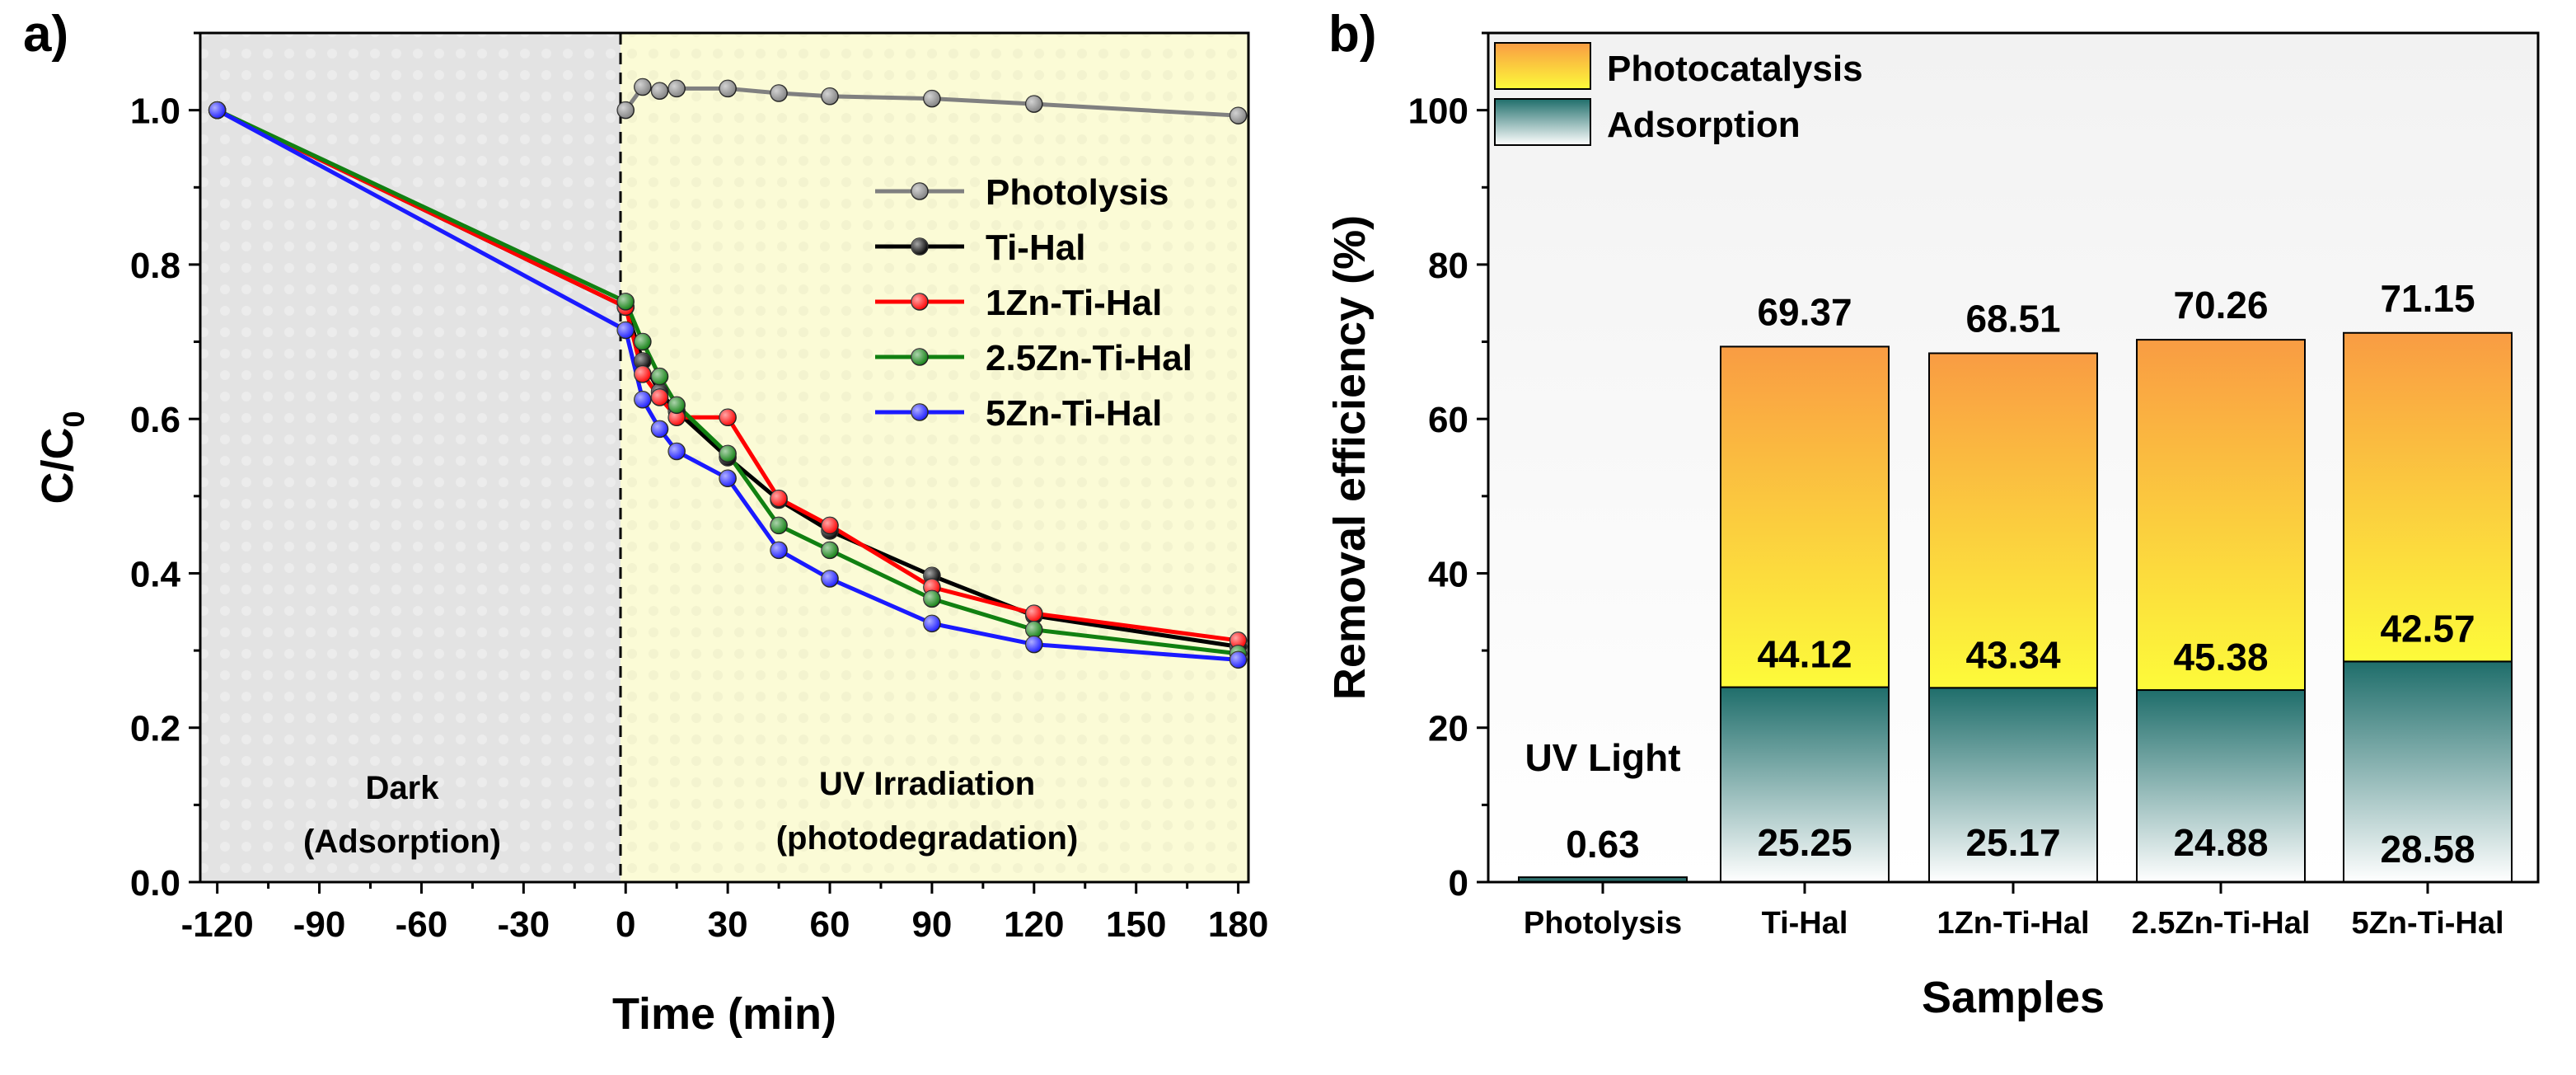 Image resolution: width=2576 pixels, height=1075 pixels. I want to click on y-axis-ticks-b: 0 20 40 60 80 100, so click(1448, 467).